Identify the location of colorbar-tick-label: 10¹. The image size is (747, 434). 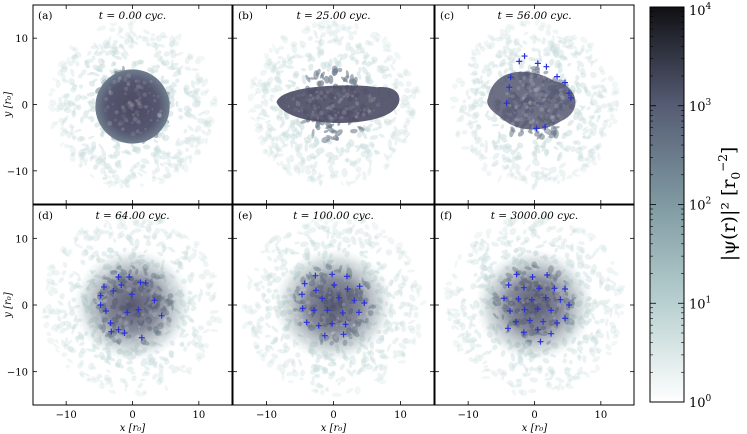
(700, 303).